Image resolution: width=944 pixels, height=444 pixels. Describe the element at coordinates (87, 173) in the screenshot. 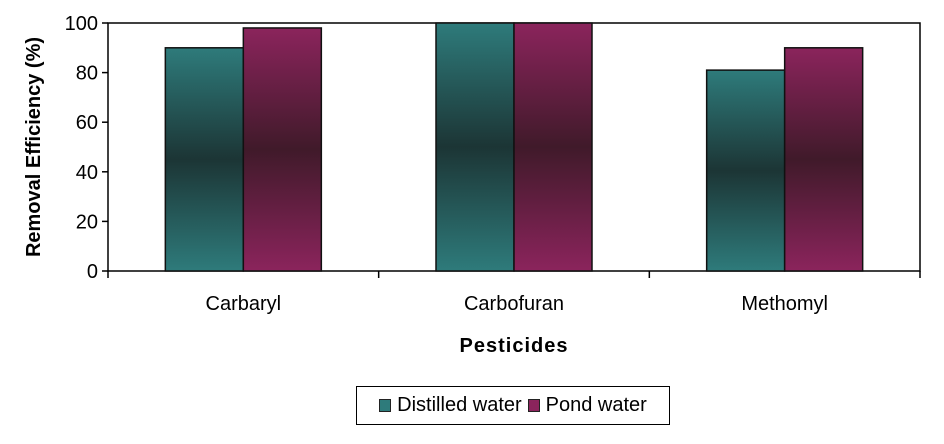

I see `y-tick-label: 40` at that location.